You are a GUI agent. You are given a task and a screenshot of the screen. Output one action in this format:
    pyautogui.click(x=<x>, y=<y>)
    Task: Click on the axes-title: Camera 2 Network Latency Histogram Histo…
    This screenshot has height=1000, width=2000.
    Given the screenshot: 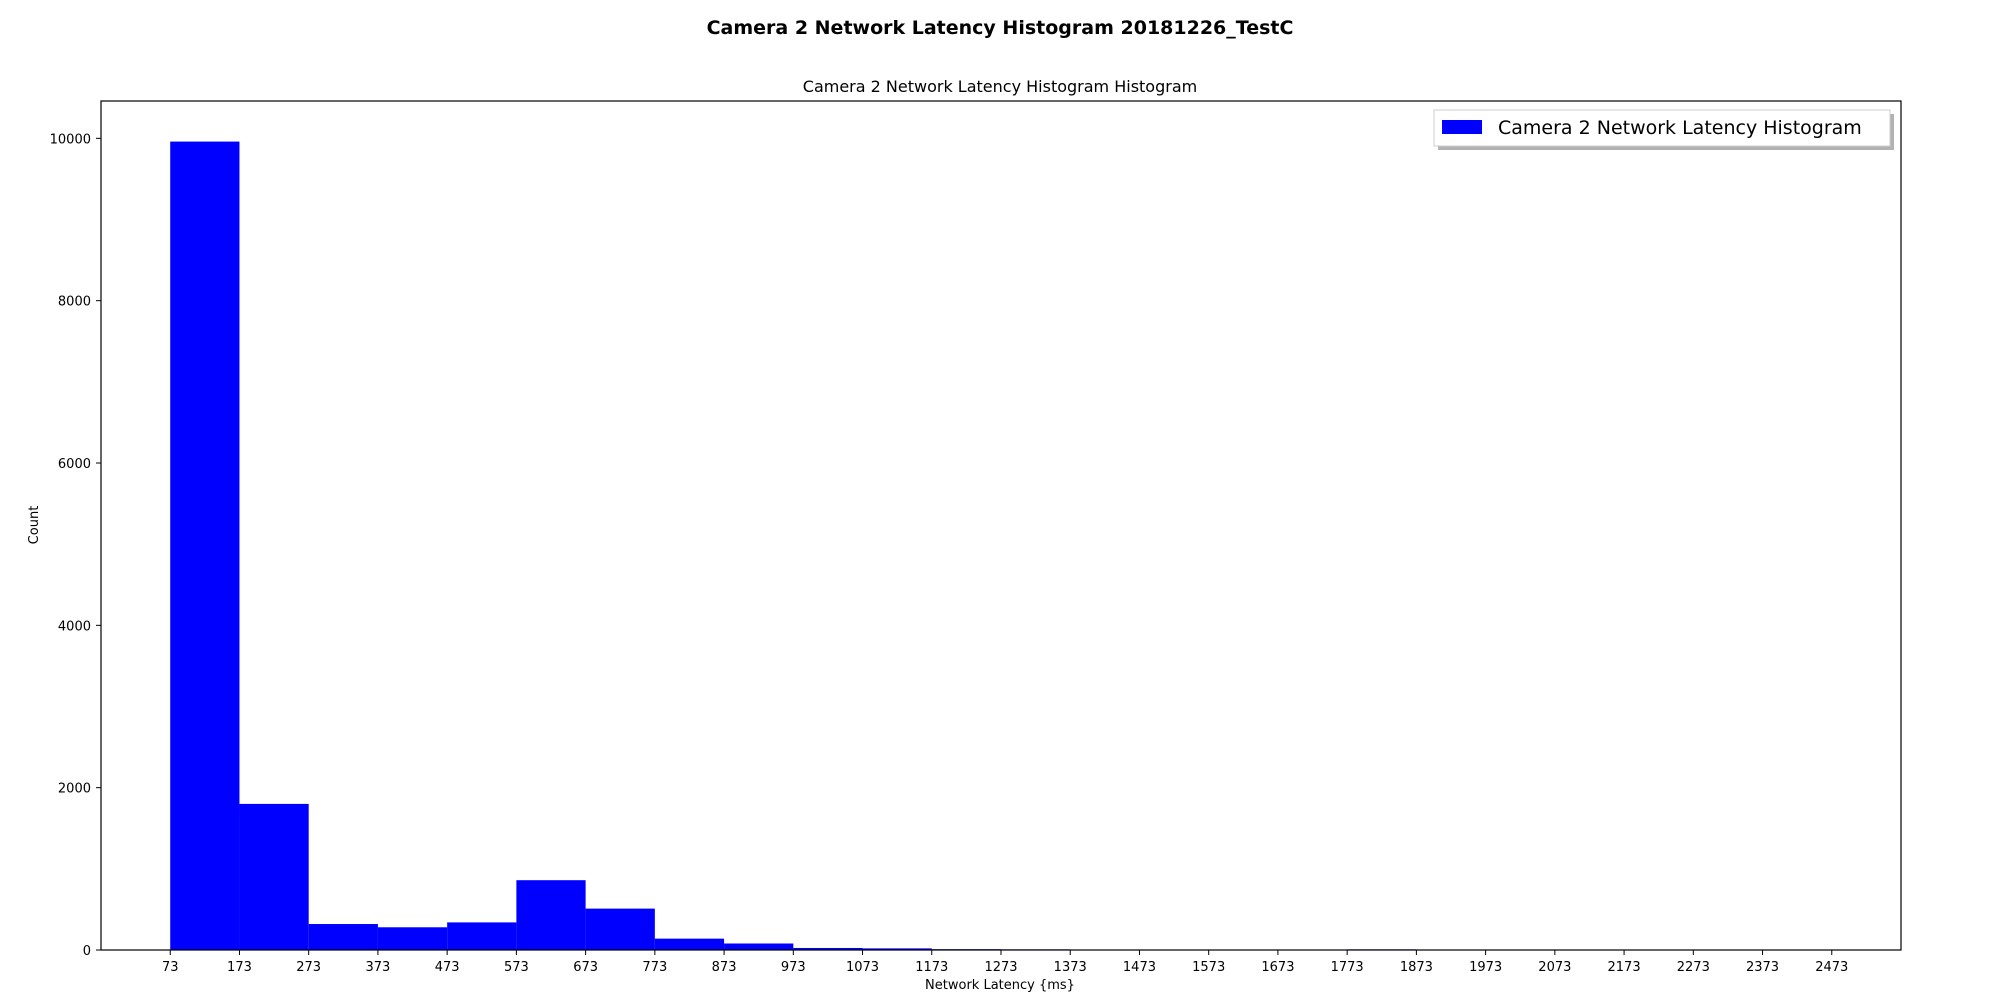 What is the action you would take?
    pyautogui.click(x=1000, y=86)
    